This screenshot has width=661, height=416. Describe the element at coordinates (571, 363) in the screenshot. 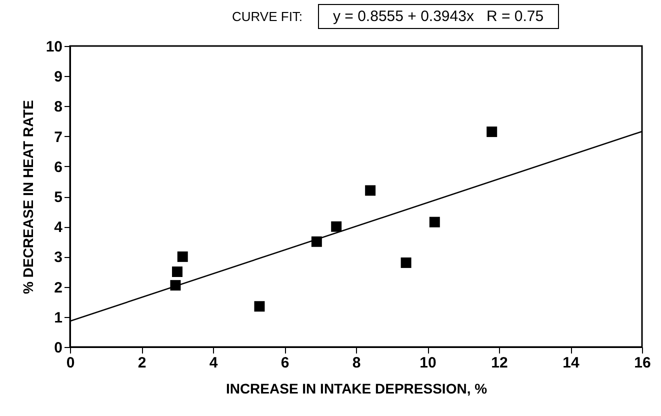

I see `x-tick-label: 14` at that location.